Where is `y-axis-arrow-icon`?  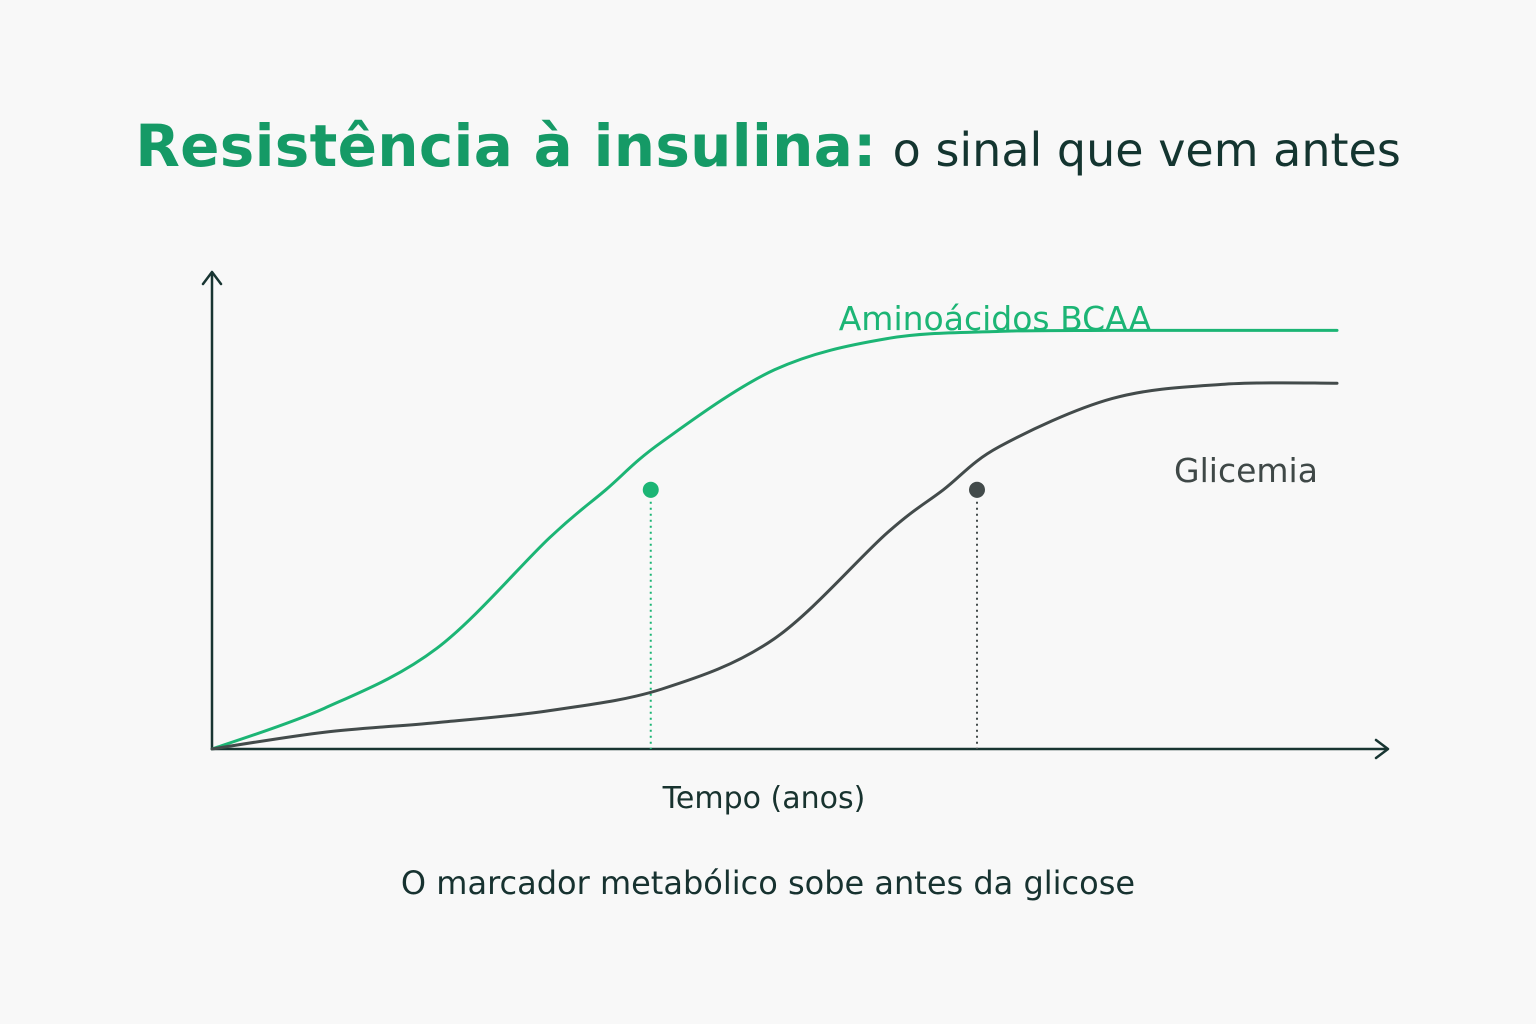
y-axis-arrow-icon is located at coordinates (212, 278).